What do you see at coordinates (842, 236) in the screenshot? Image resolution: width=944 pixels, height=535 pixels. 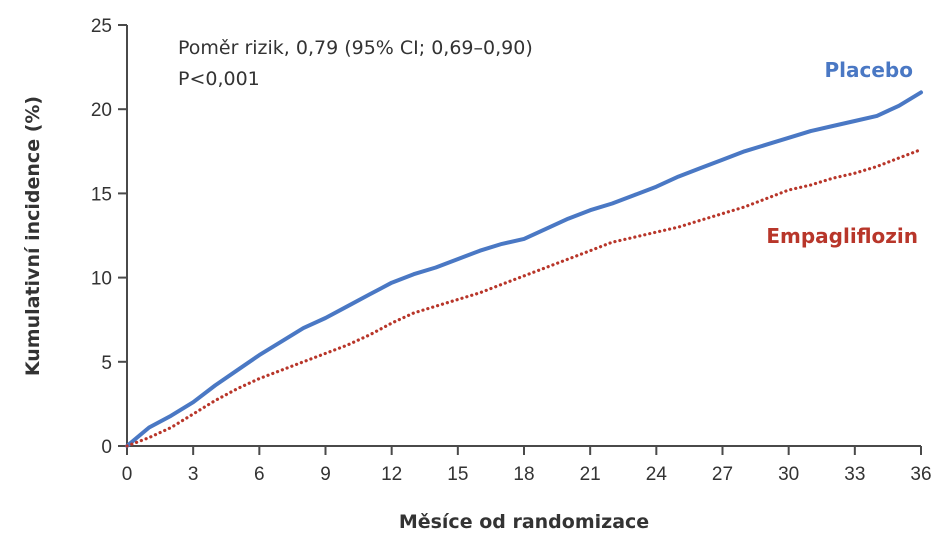 I see `empagliflozin-series-label: Empagliflozin` at bounding box center [842, 236].